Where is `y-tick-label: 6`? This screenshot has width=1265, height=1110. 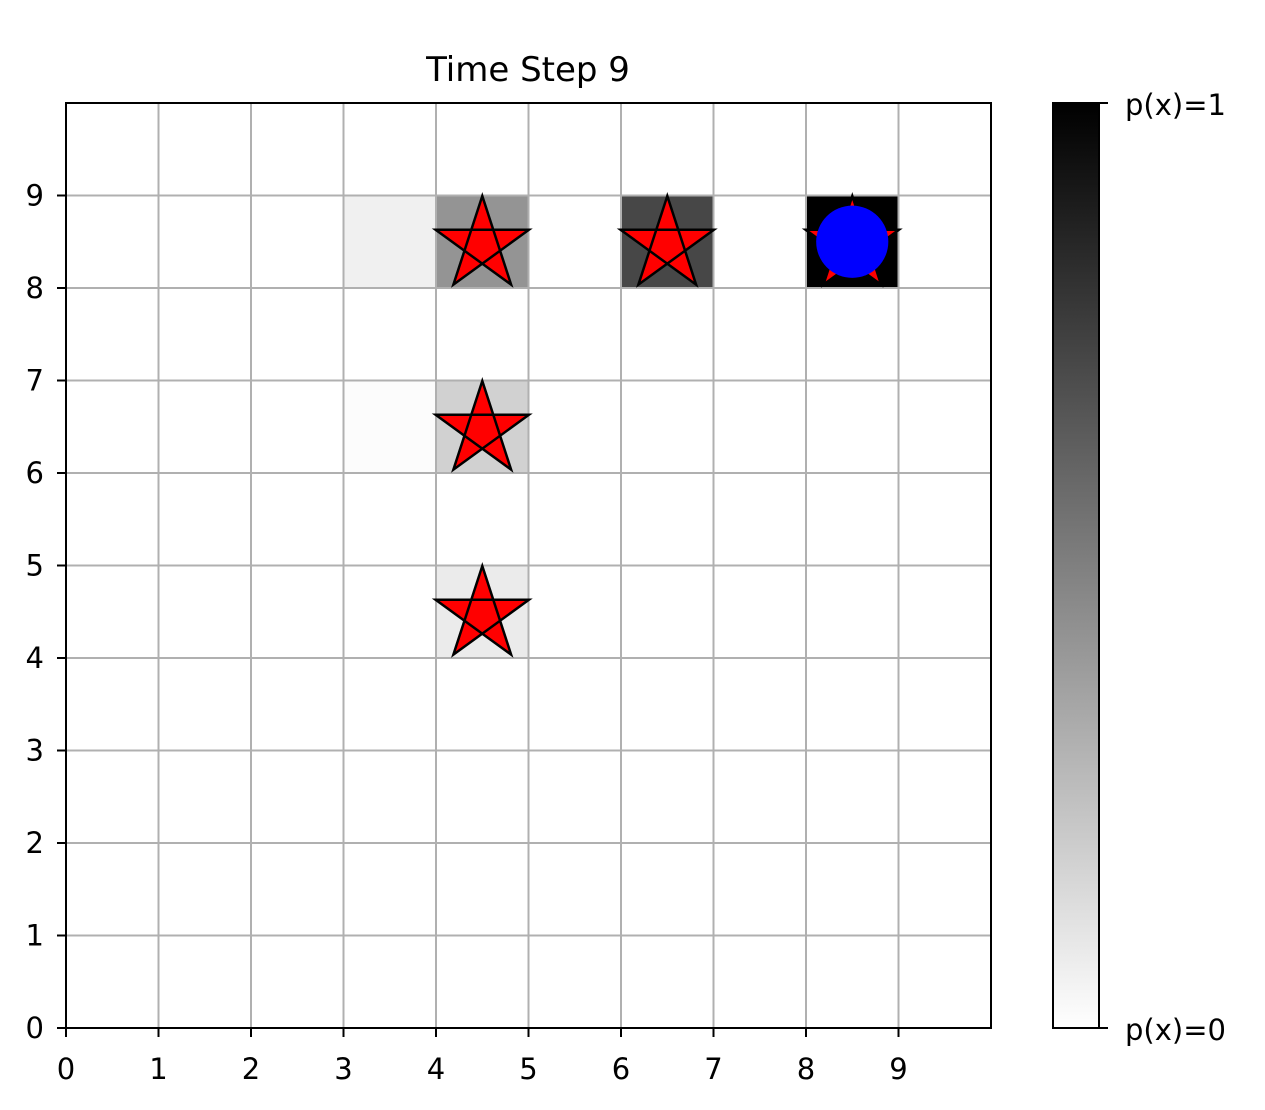 y-tick-label: 6 is located at coordinates (35, 473).